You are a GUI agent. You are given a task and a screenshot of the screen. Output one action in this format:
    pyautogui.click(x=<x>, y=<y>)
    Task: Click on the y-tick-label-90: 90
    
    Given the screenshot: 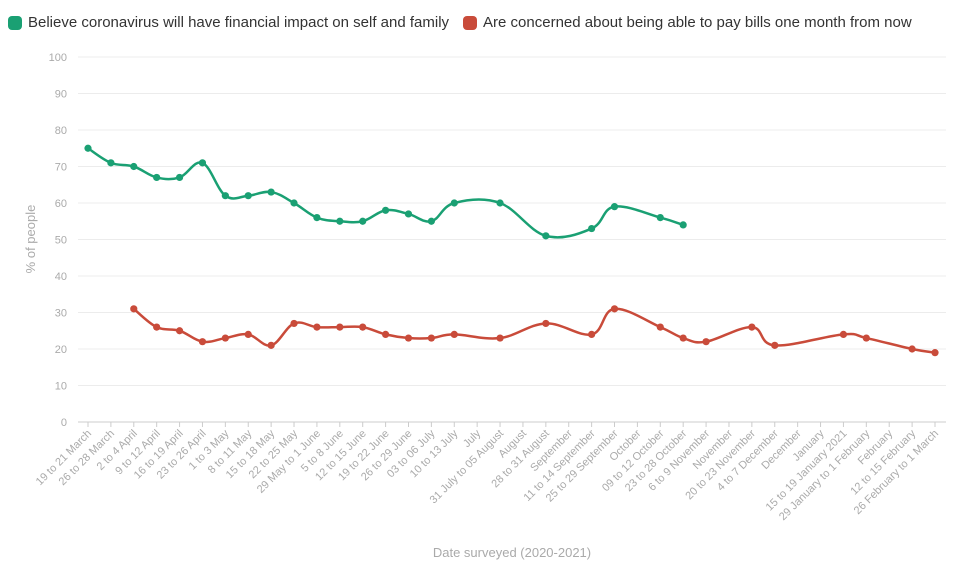 What is the action you would take?
    pyautogui.click(x=61, y=95)
    